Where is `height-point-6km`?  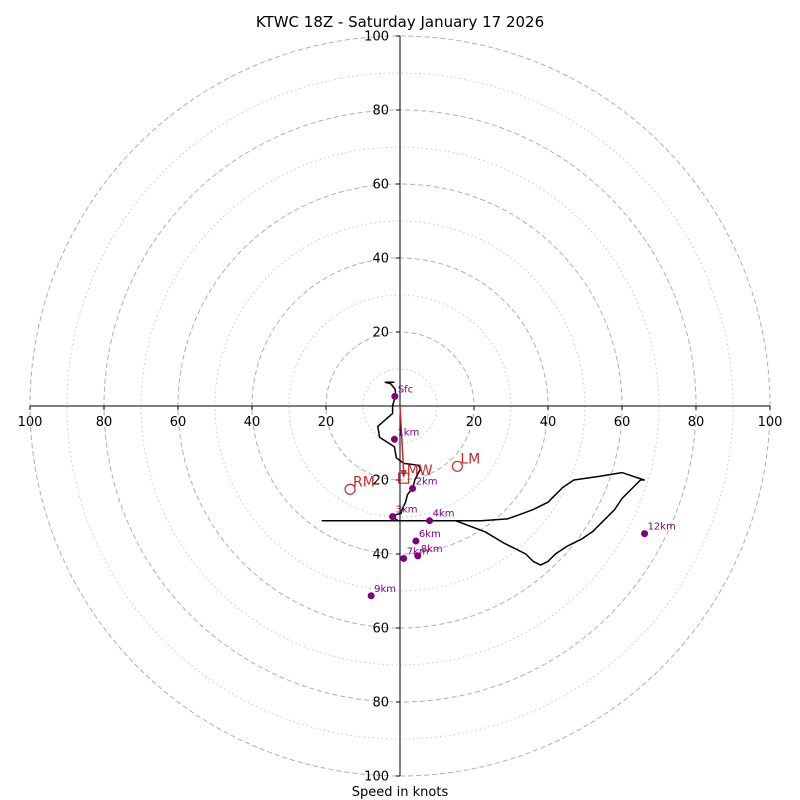 height-point-6km is located at coordinates (416, 541).